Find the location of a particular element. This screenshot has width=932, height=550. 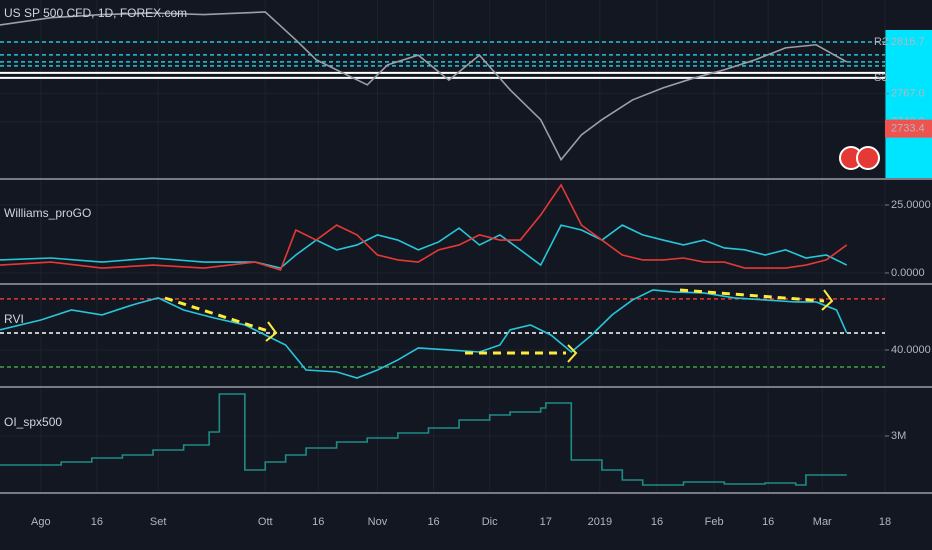

x-tick-label: Feb is located at coordinates (714, 522).